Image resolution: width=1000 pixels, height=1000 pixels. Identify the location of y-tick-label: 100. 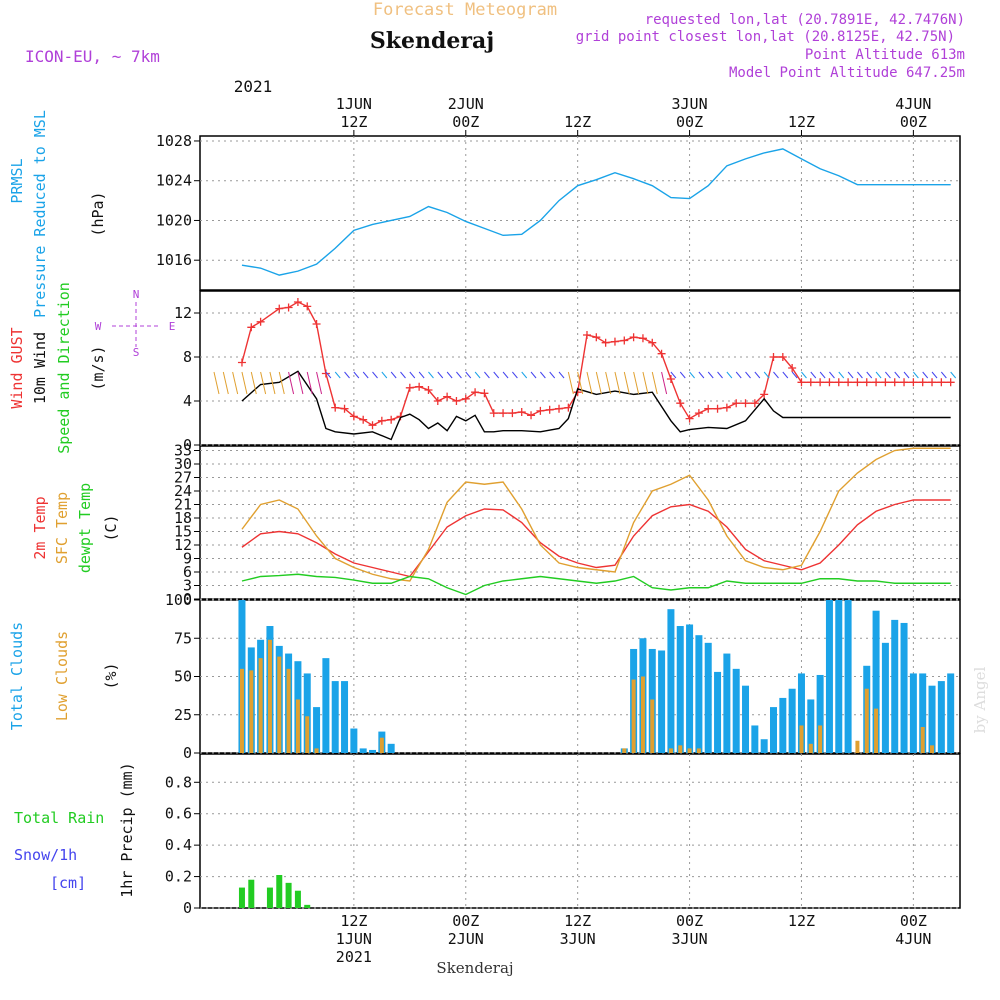
(178, 600).